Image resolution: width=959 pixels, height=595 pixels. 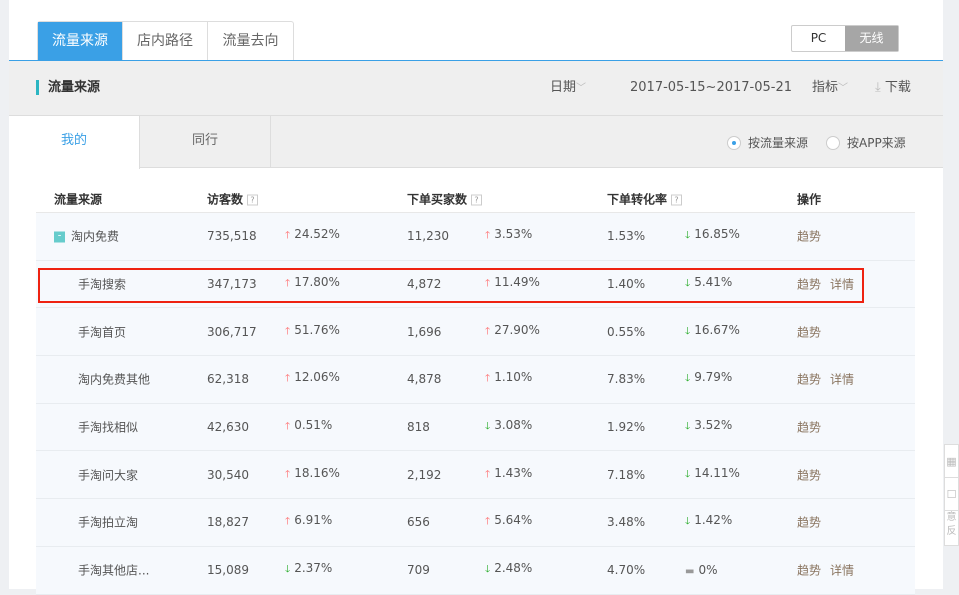 I want to click on change-cell: 🡓 1.42%, so click(x=708, y=522).